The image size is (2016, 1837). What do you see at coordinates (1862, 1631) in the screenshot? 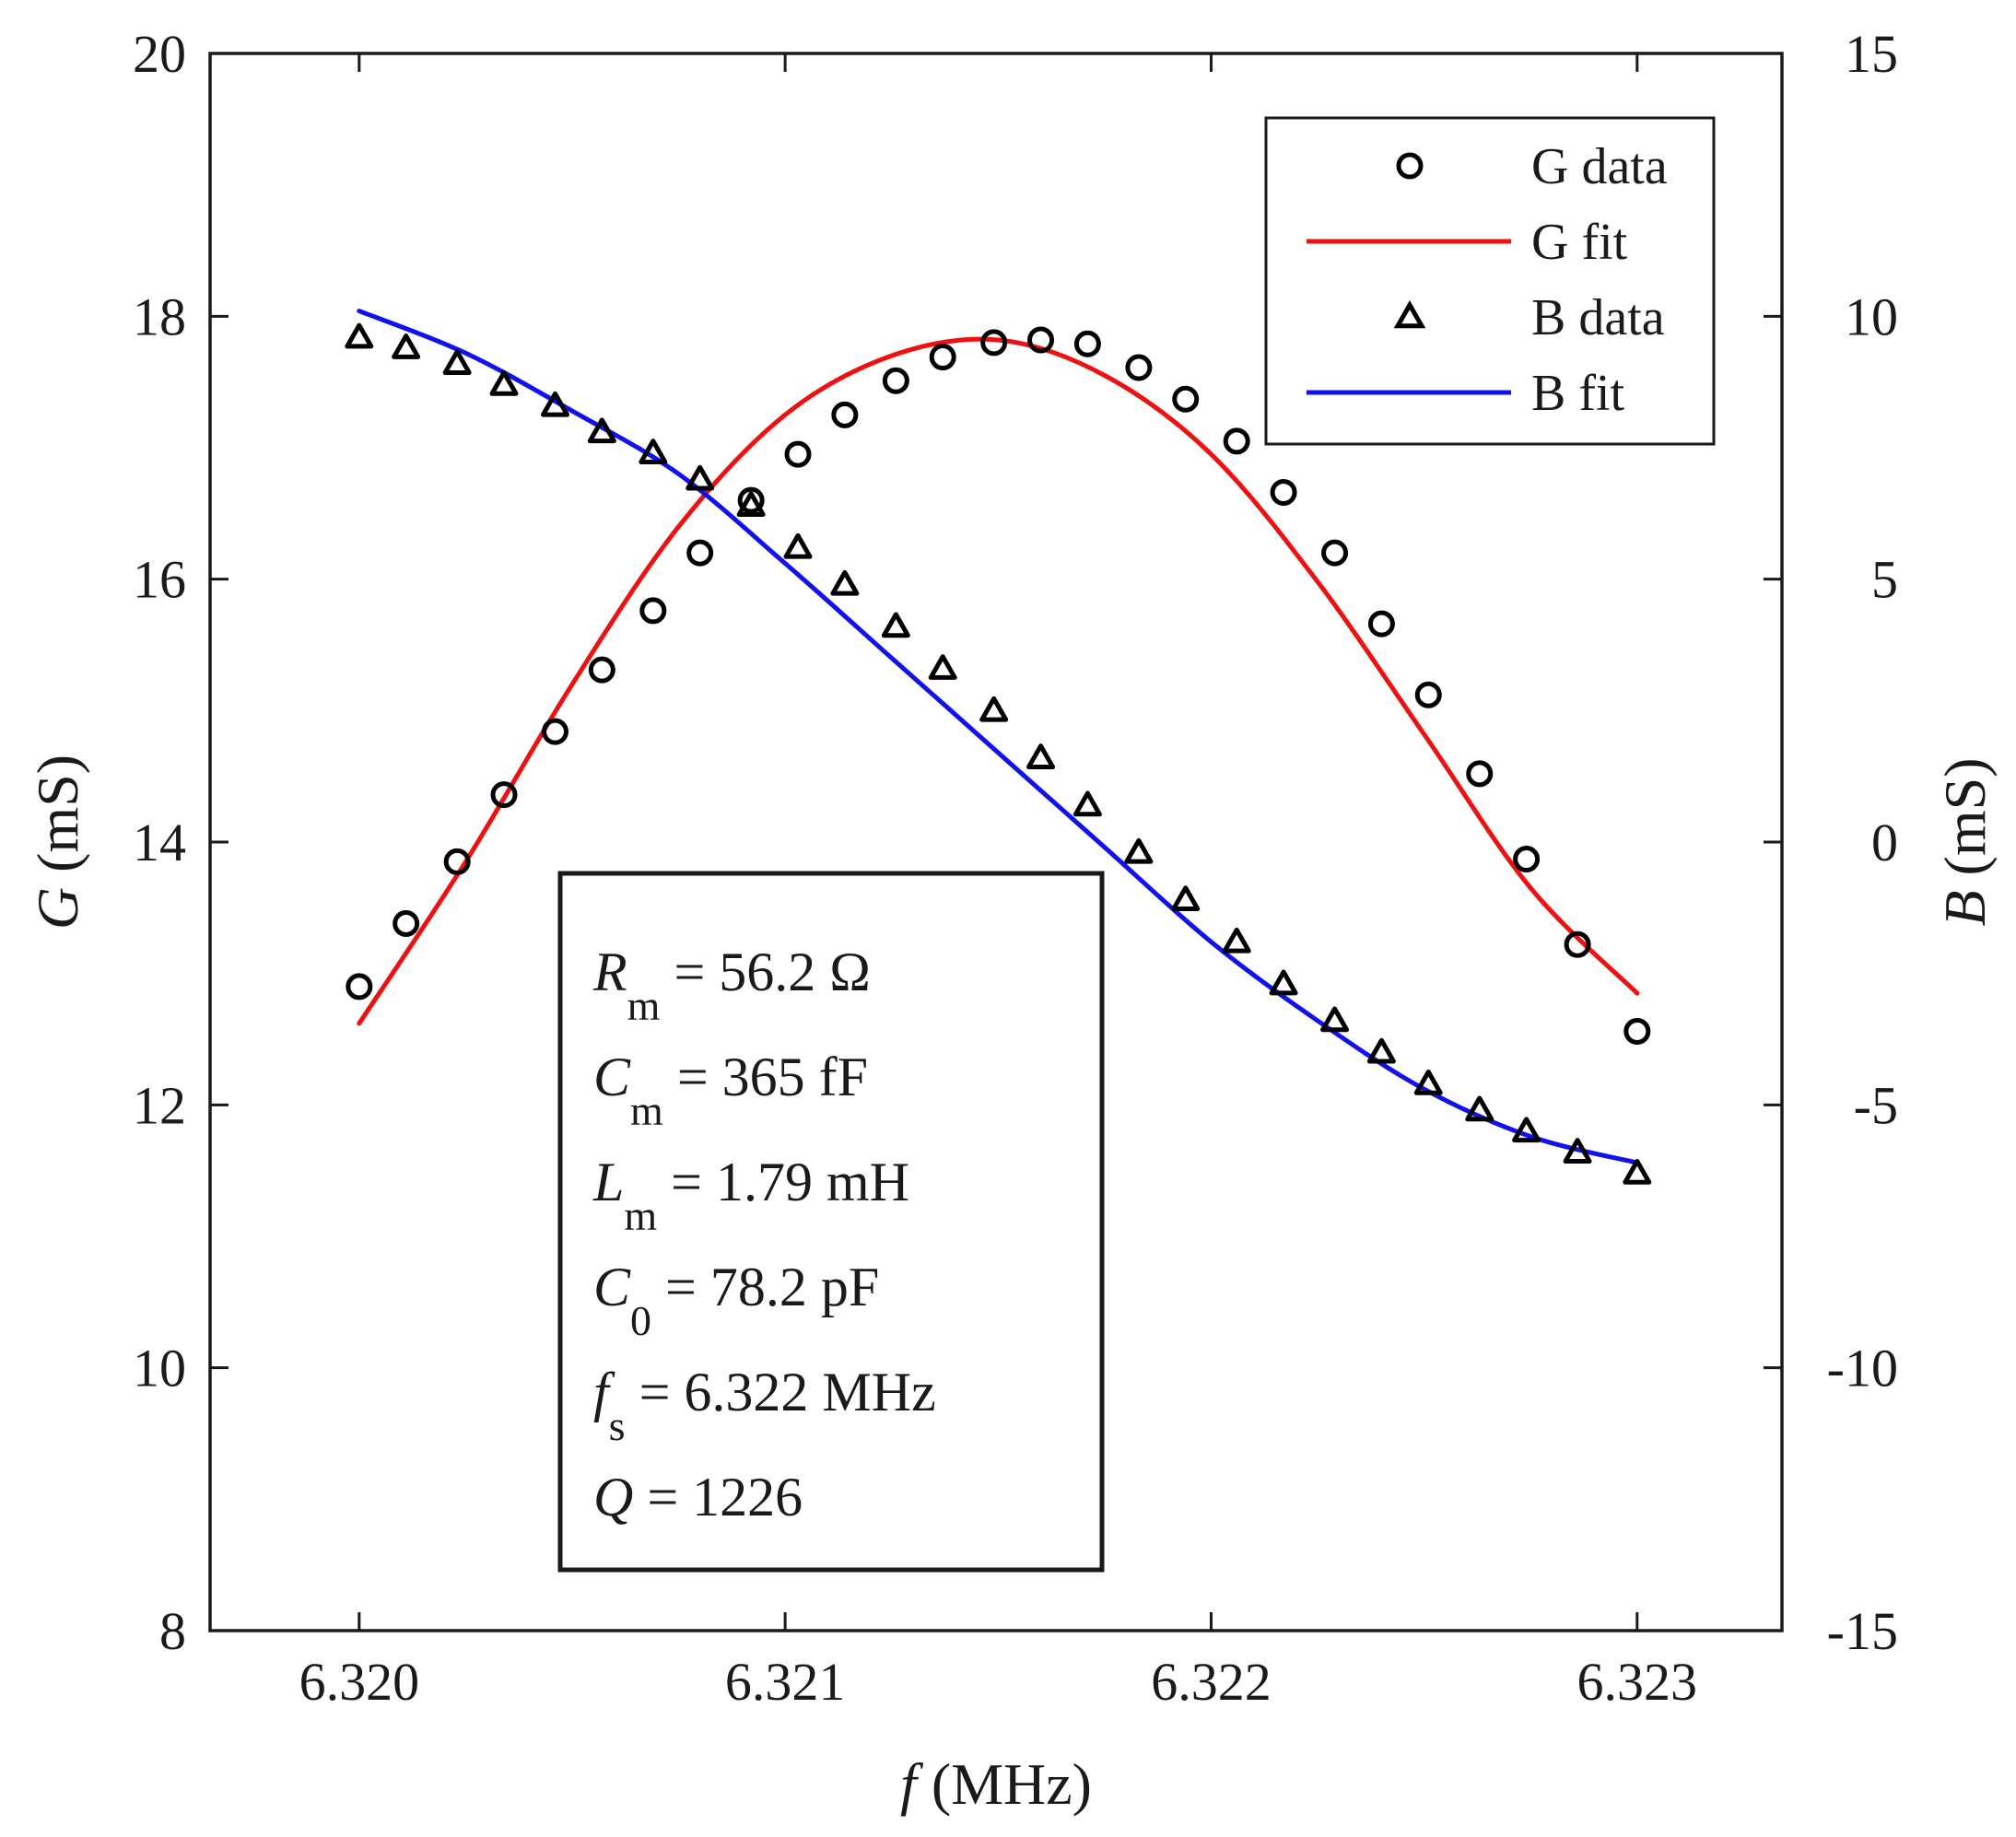
I see `y-right-tick-label: -15` at bounding box center [1862, 1631].